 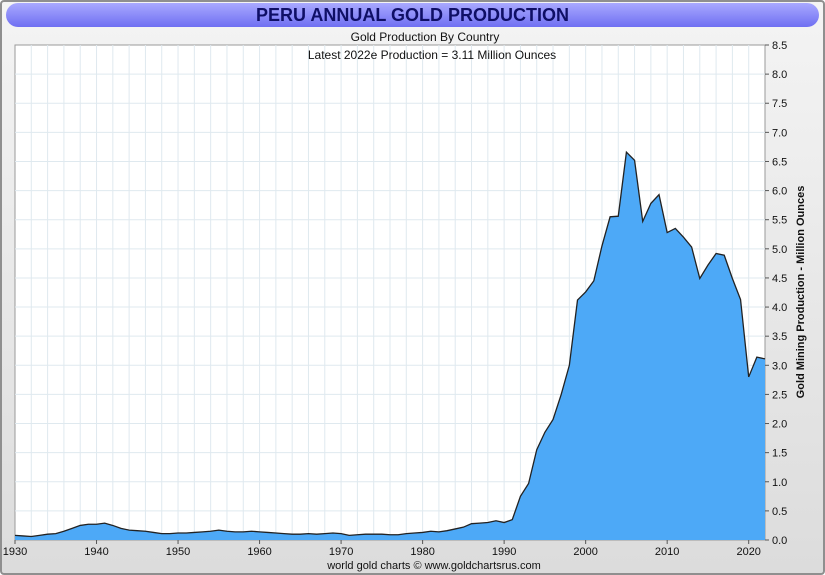 What do you see at coordinates (341, 552) in the screenshot?
I see `x-tick-label: 1970` at bounding box center [341, 552].